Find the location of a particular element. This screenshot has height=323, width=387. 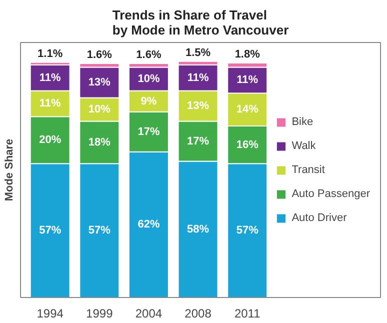

x-tick-label: 2011 is located at coordinates (247, 313).